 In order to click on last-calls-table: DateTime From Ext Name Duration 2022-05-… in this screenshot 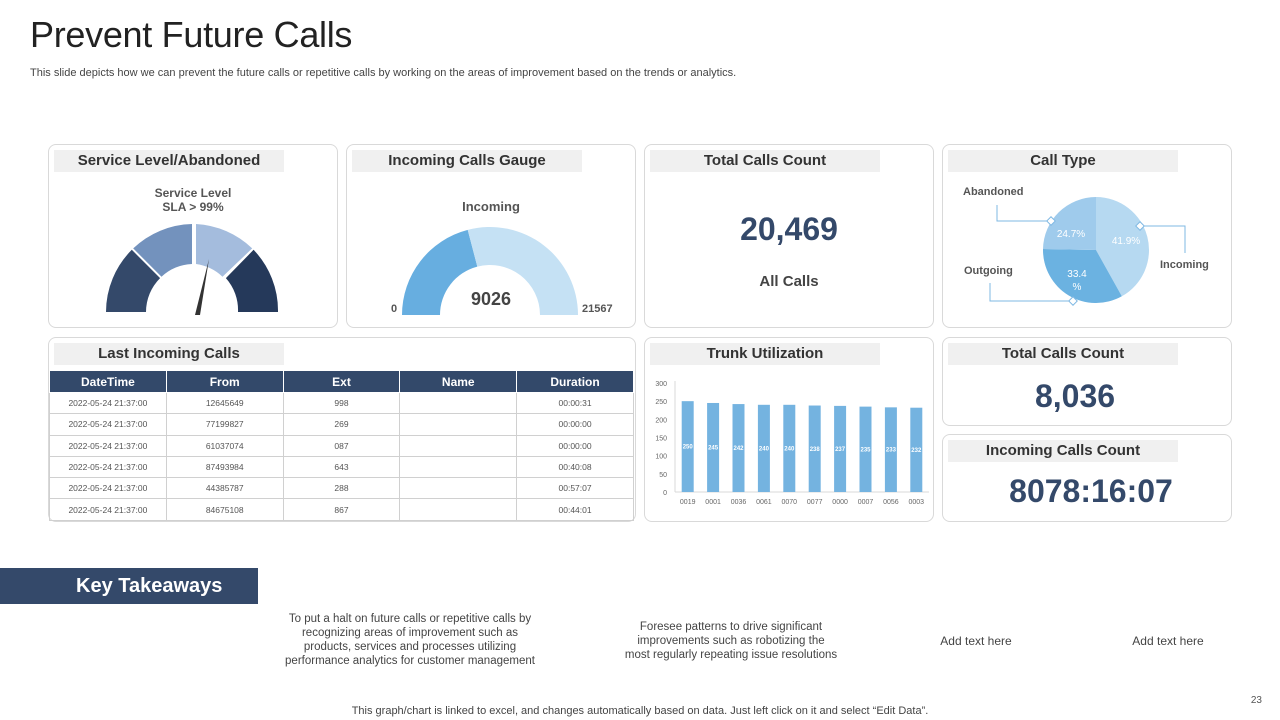, I will do `click(341, 445)`.